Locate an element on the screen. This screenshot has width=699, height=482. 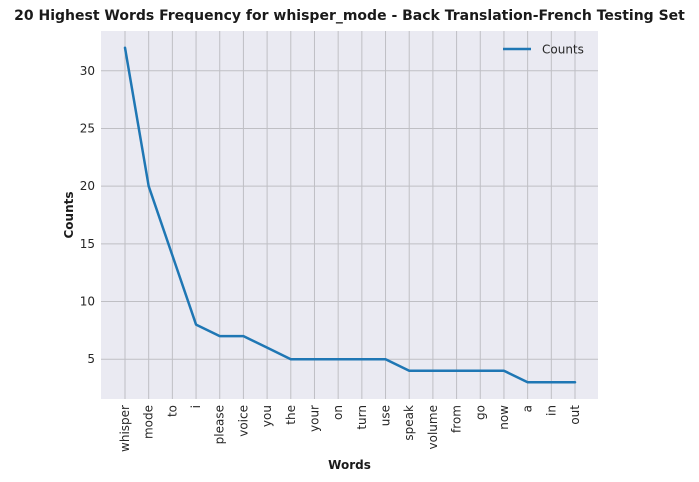
x-tick-label: turn is located at coordinates (362, 417).